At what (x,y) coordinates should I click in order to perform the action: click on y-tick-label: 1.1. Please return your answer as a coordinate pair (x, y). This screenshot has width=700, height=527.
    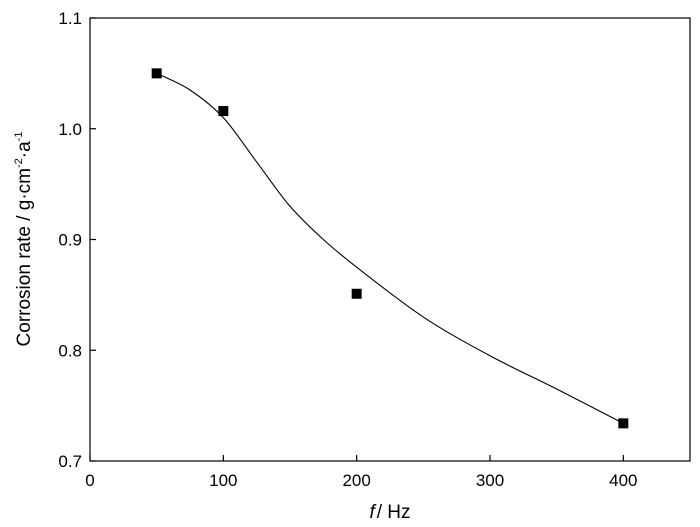
    Looking at the image, I should click on (70, 18).